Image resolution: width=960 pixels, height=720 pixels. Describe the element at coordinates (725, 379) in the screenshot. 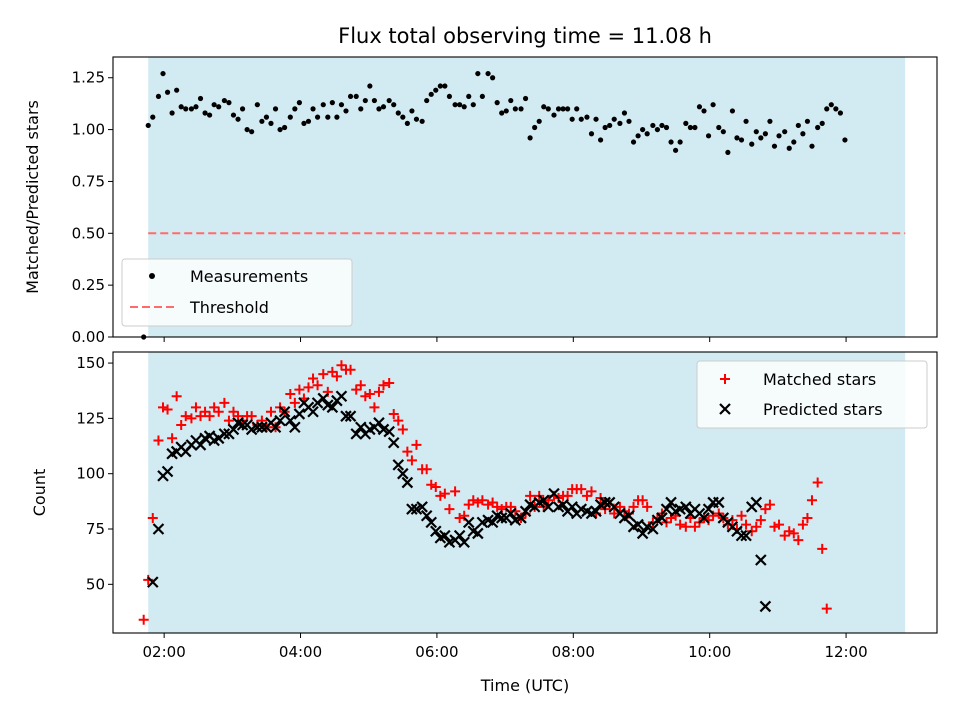

I see `matched-legend-glyph` at that location.